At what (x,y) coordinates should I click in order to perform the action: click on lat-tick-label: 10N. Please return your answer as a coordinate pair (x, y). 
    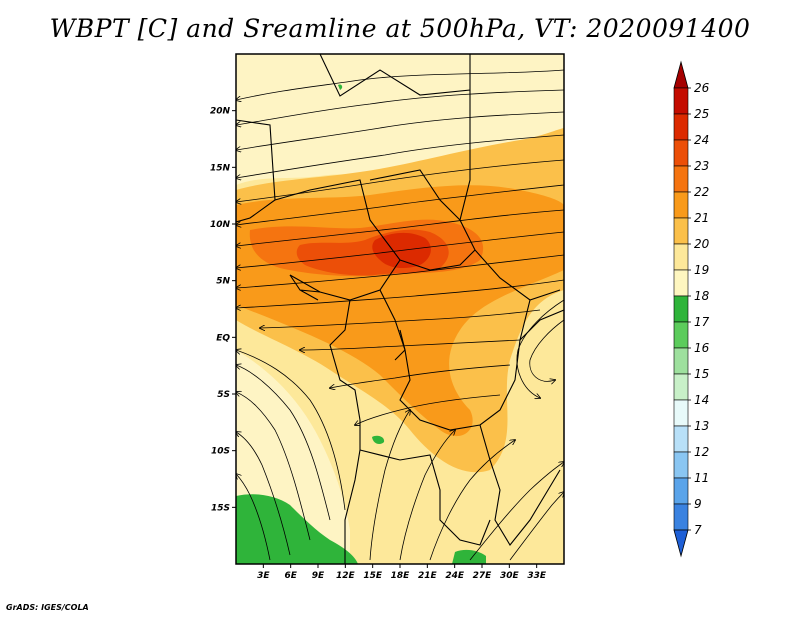
    Looking at the image, I should click on (220, 225).